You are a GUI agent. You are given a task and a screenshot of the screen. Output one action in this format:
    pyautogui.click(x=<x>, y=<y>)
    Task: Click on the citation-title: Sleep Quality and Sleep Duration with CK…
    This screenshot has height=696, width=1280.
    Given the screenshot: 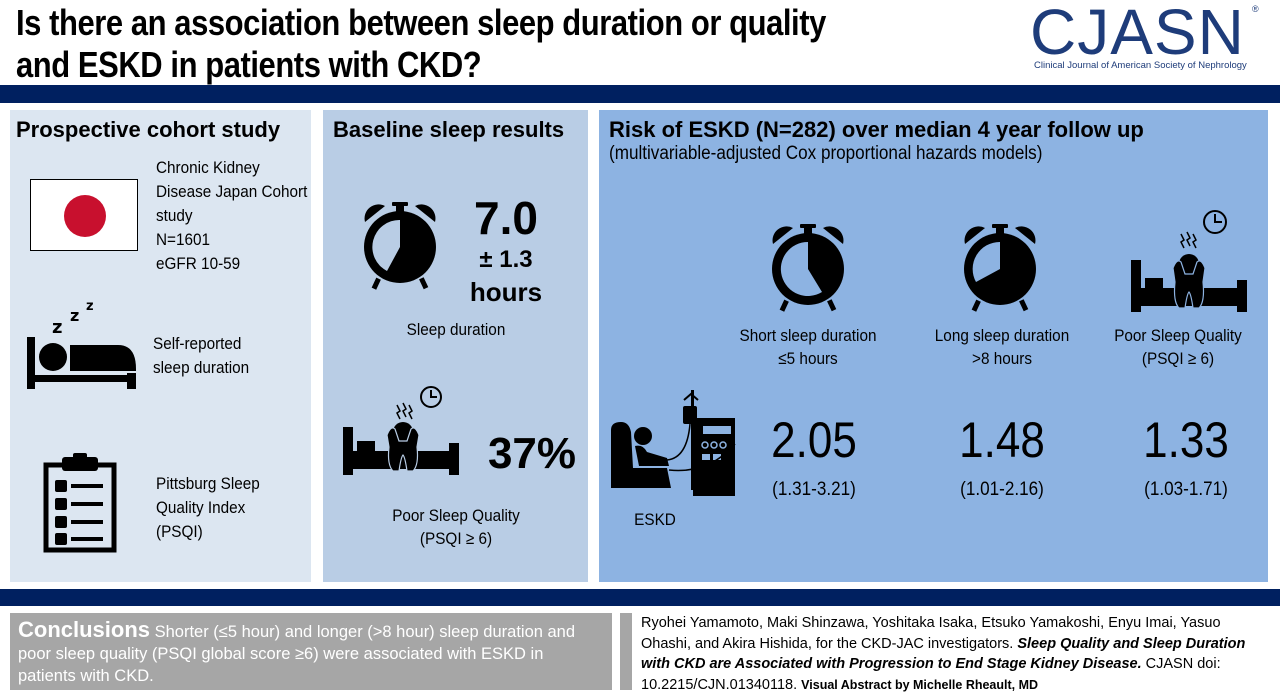 What is the action you would take?
    pyautogui.click(x=943, y=654)
    